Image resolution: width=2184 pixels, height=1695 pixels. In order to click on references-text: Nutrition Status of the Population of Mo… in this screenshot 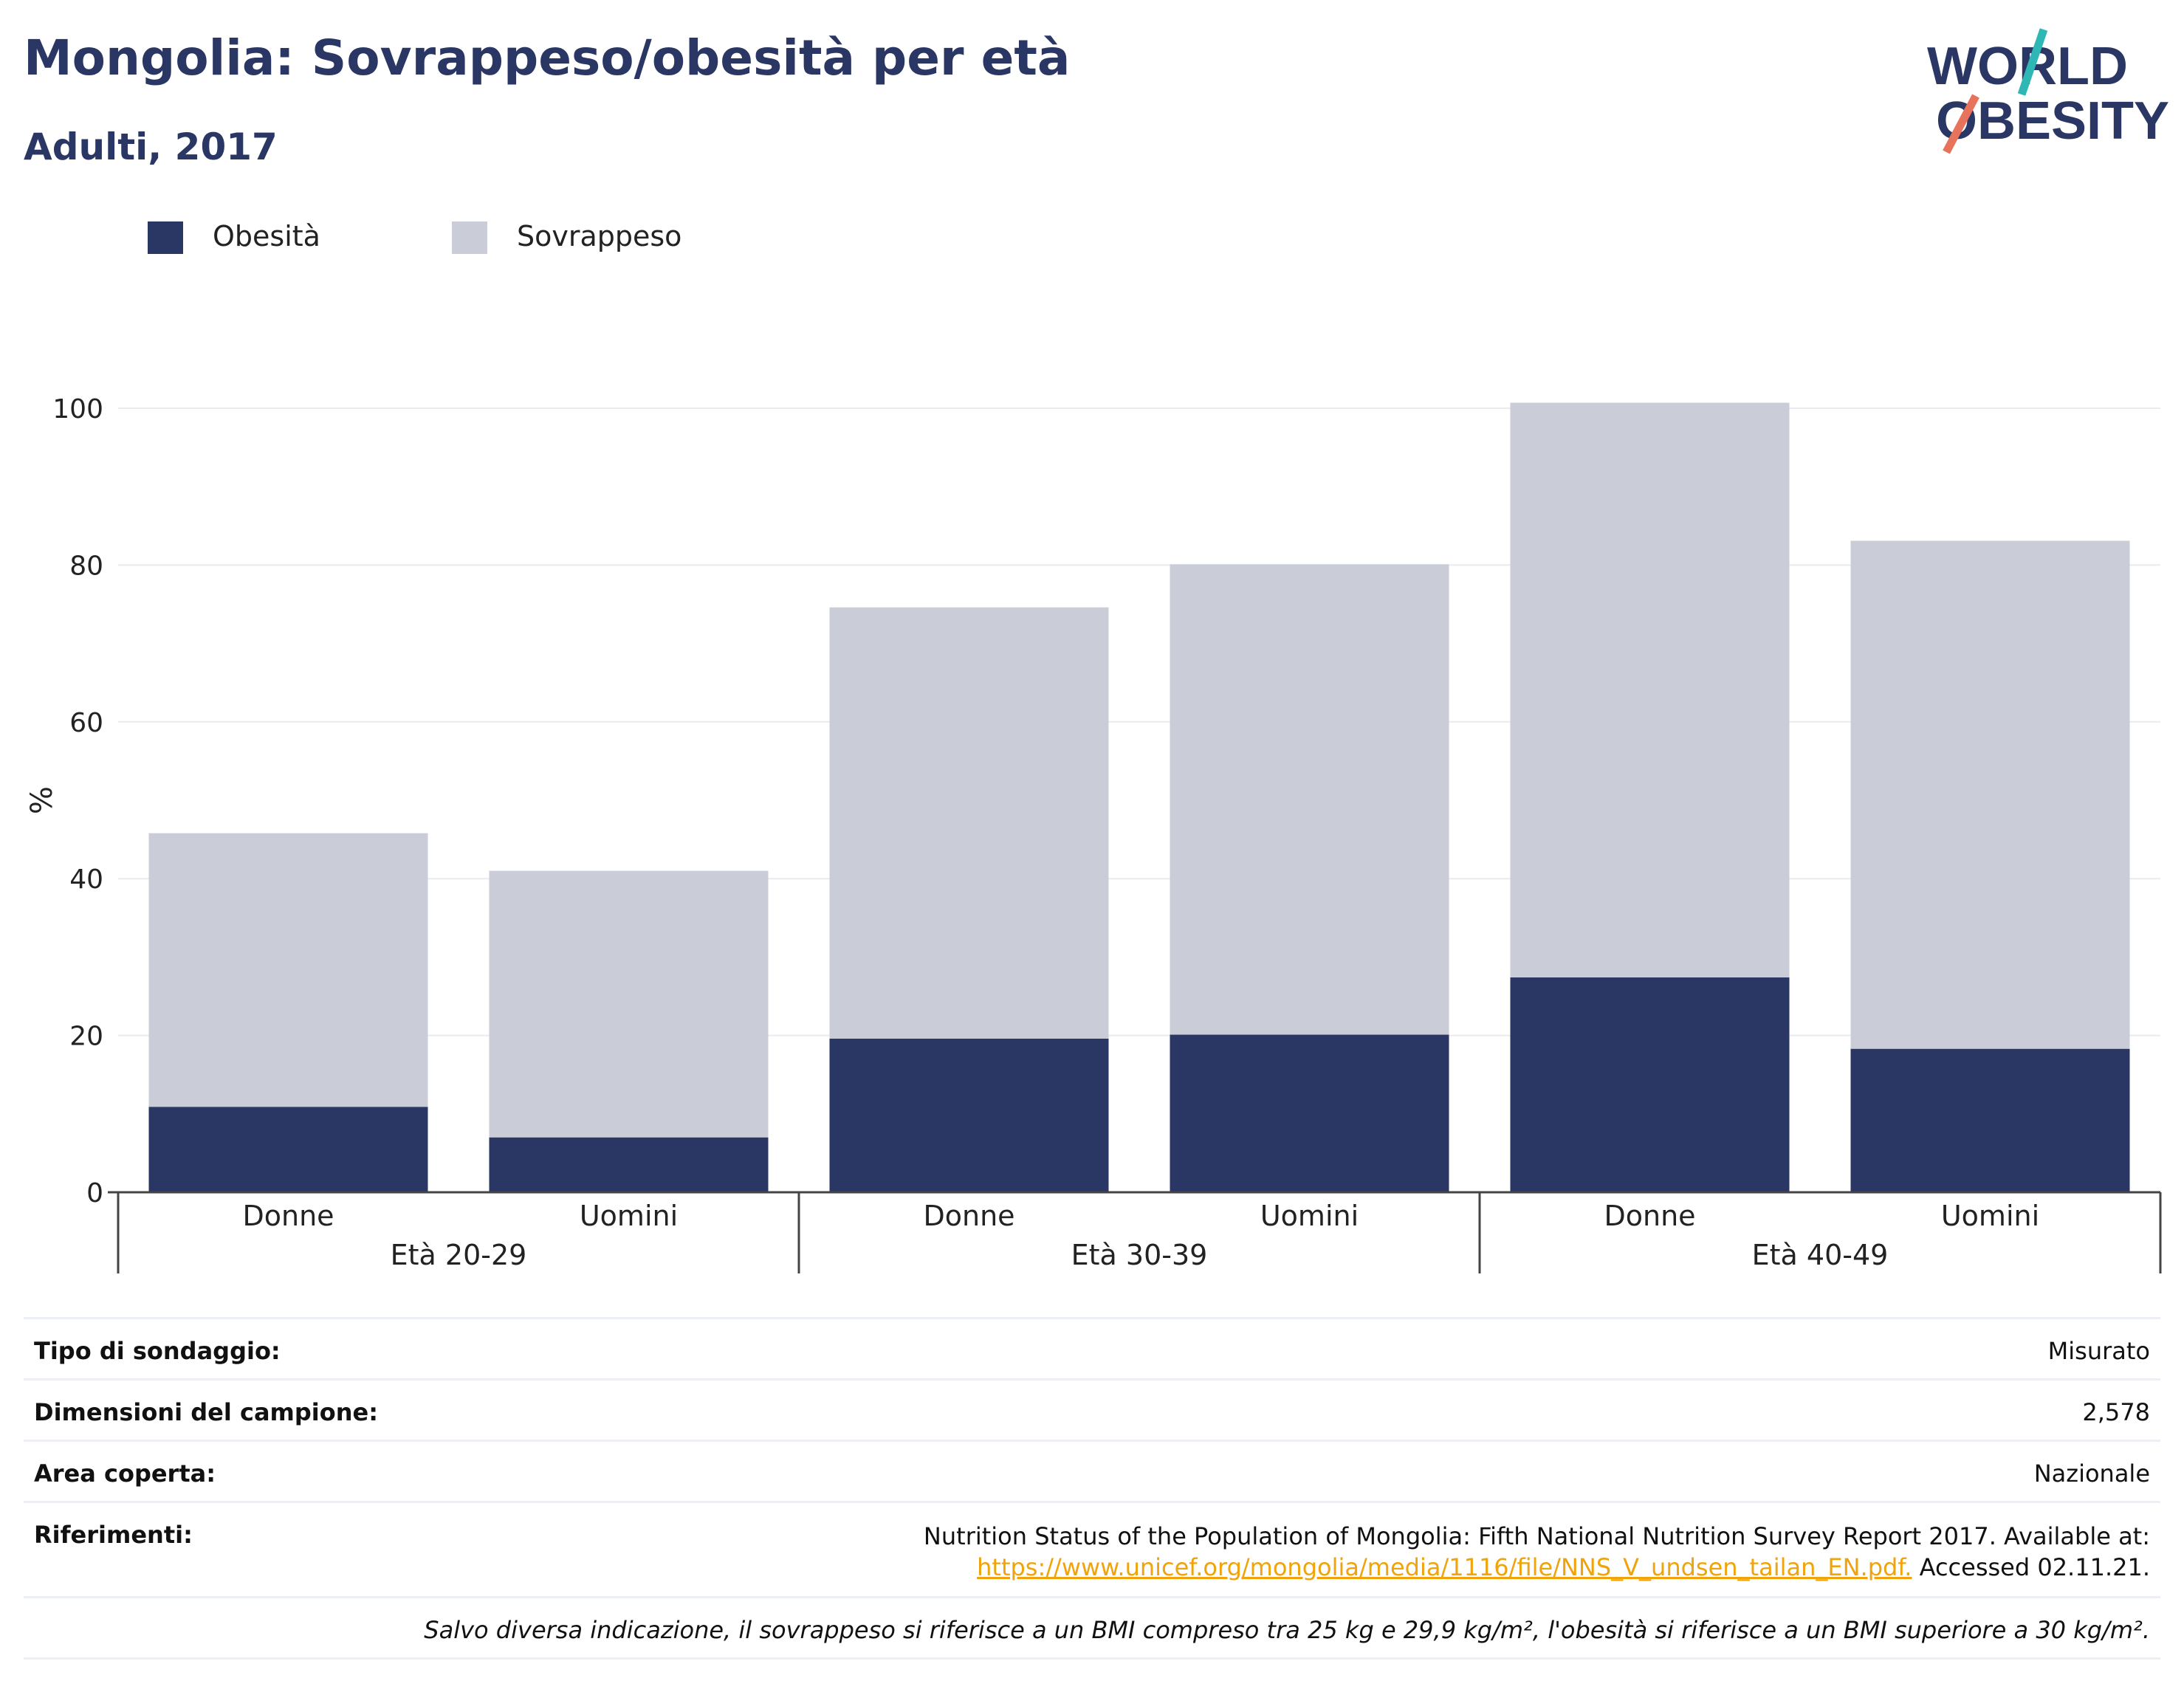, I will do `click(1537, 1536)`.